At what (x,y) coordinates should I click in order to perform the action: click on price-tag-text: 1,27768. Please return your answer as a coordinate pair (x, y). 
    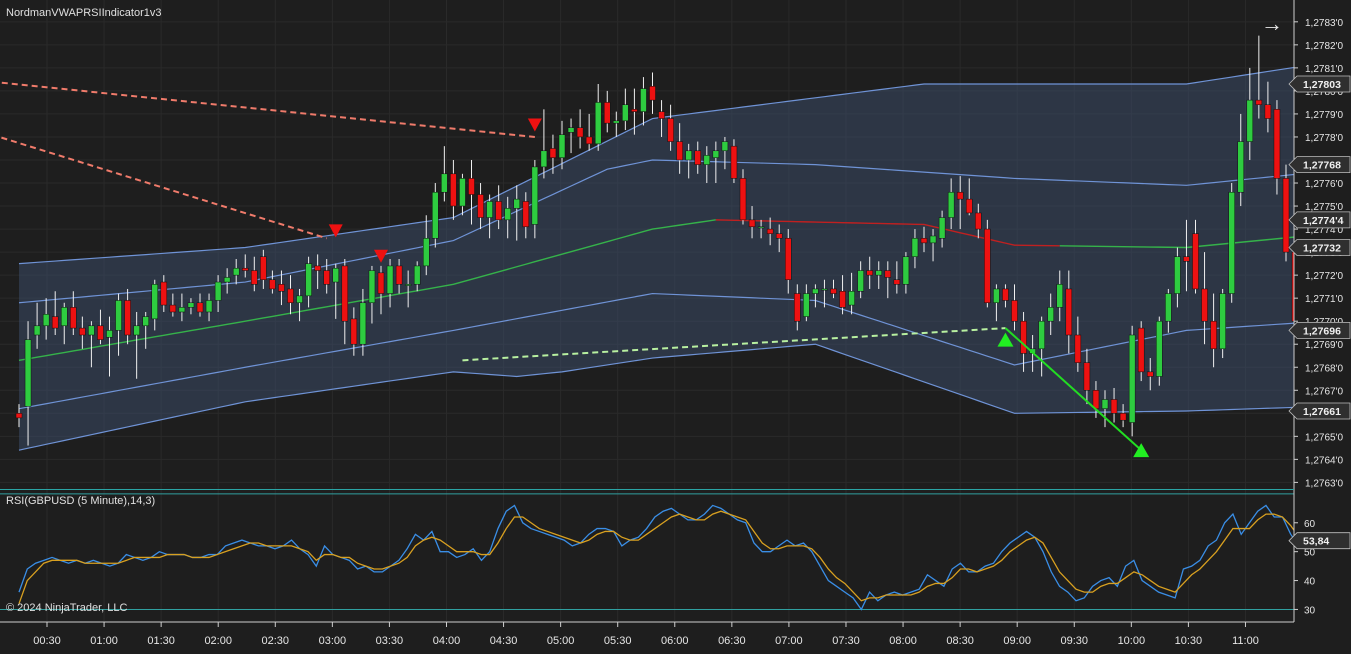
    Looking at the image, I should click on (1322, 166).